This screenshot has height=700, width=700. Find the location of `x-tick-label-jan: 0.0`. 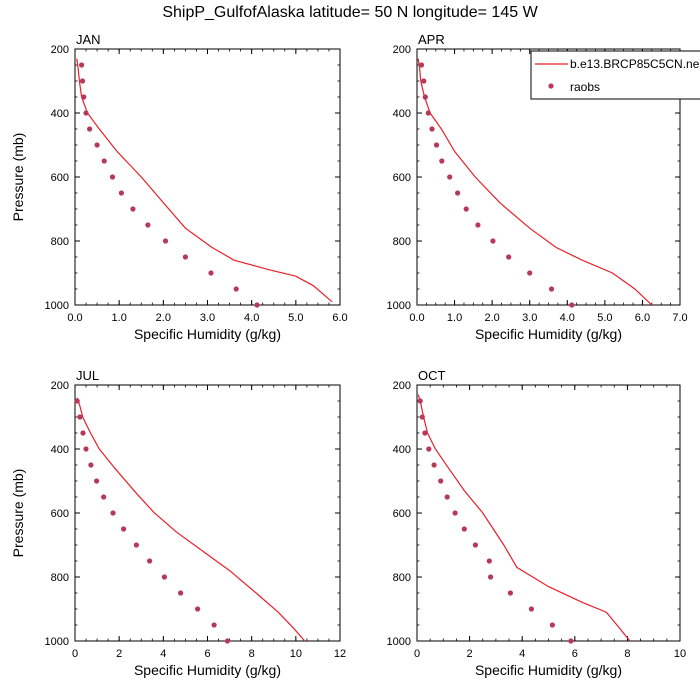

x-tick-label-jan: 0.0 is located at coordinates (74, 318).